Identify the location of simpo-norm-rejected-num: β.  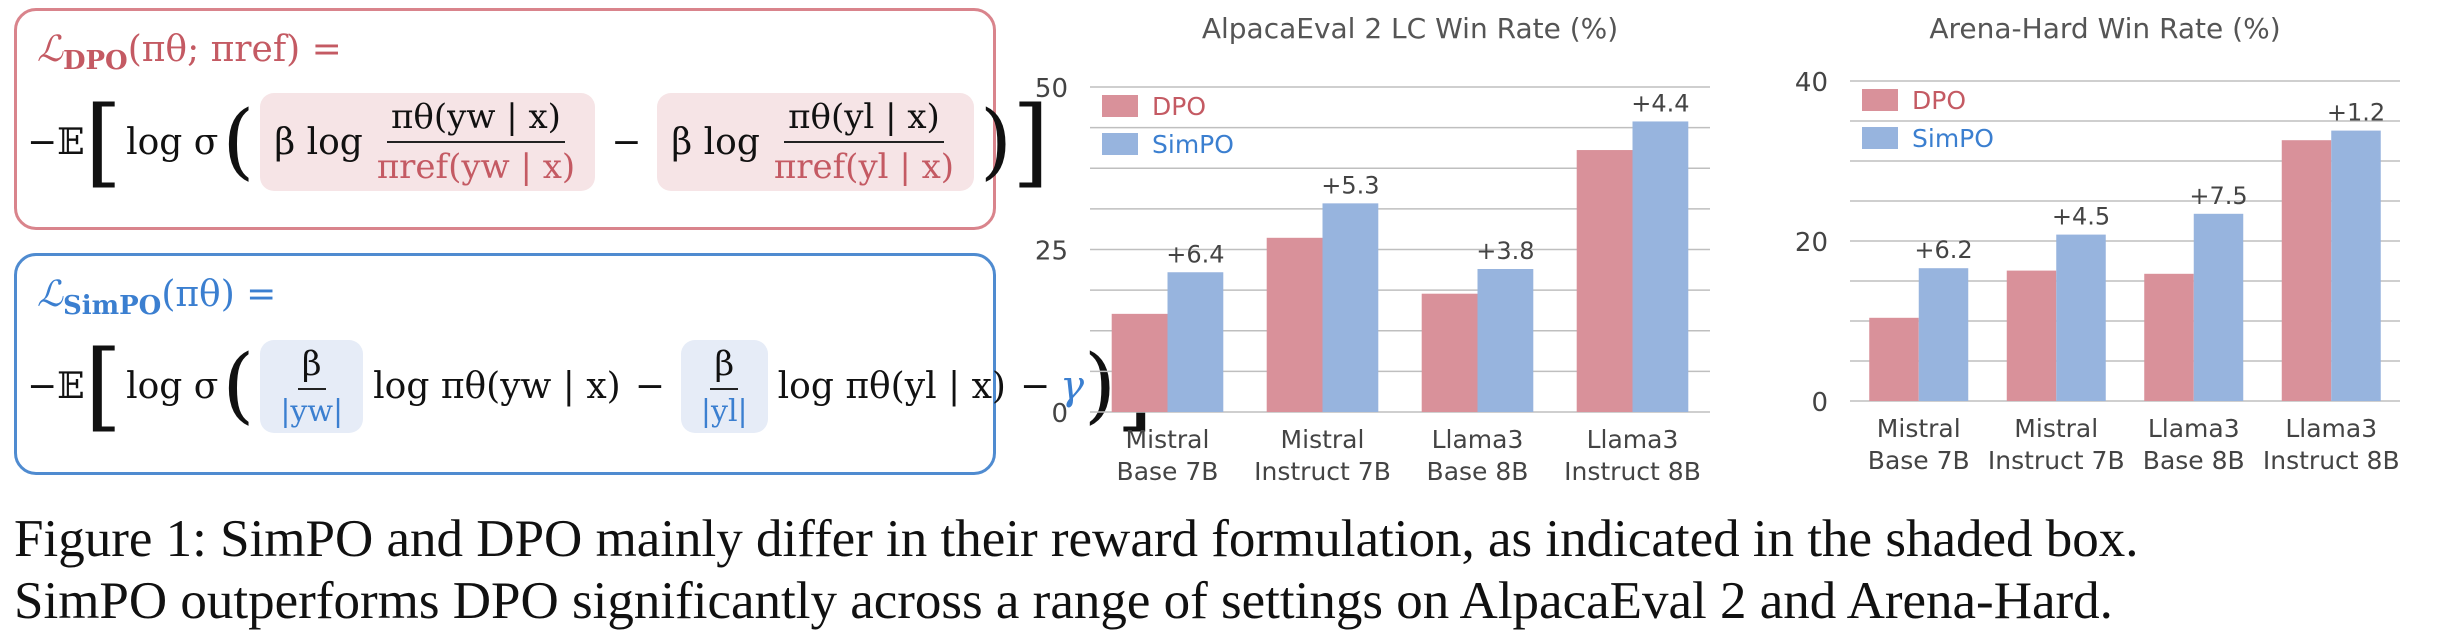
(724, 367).